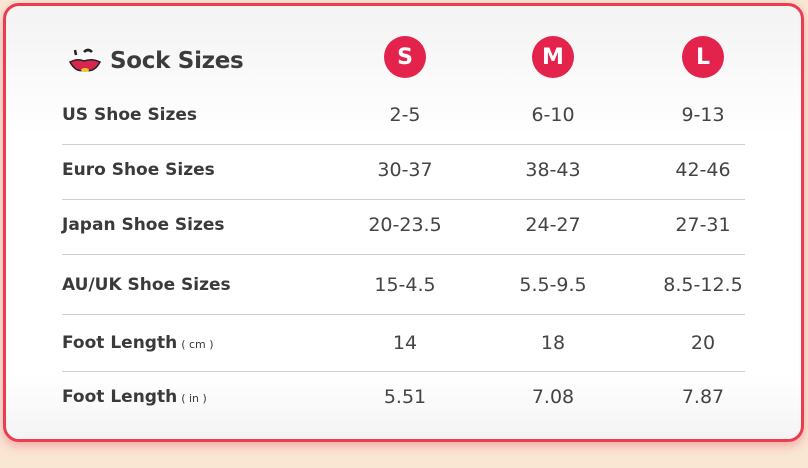 Image resolution: width=808 pixels, height=468 pixels. I want to click on row-label: AU/UK Shoe Sizes, so click(146, 285).